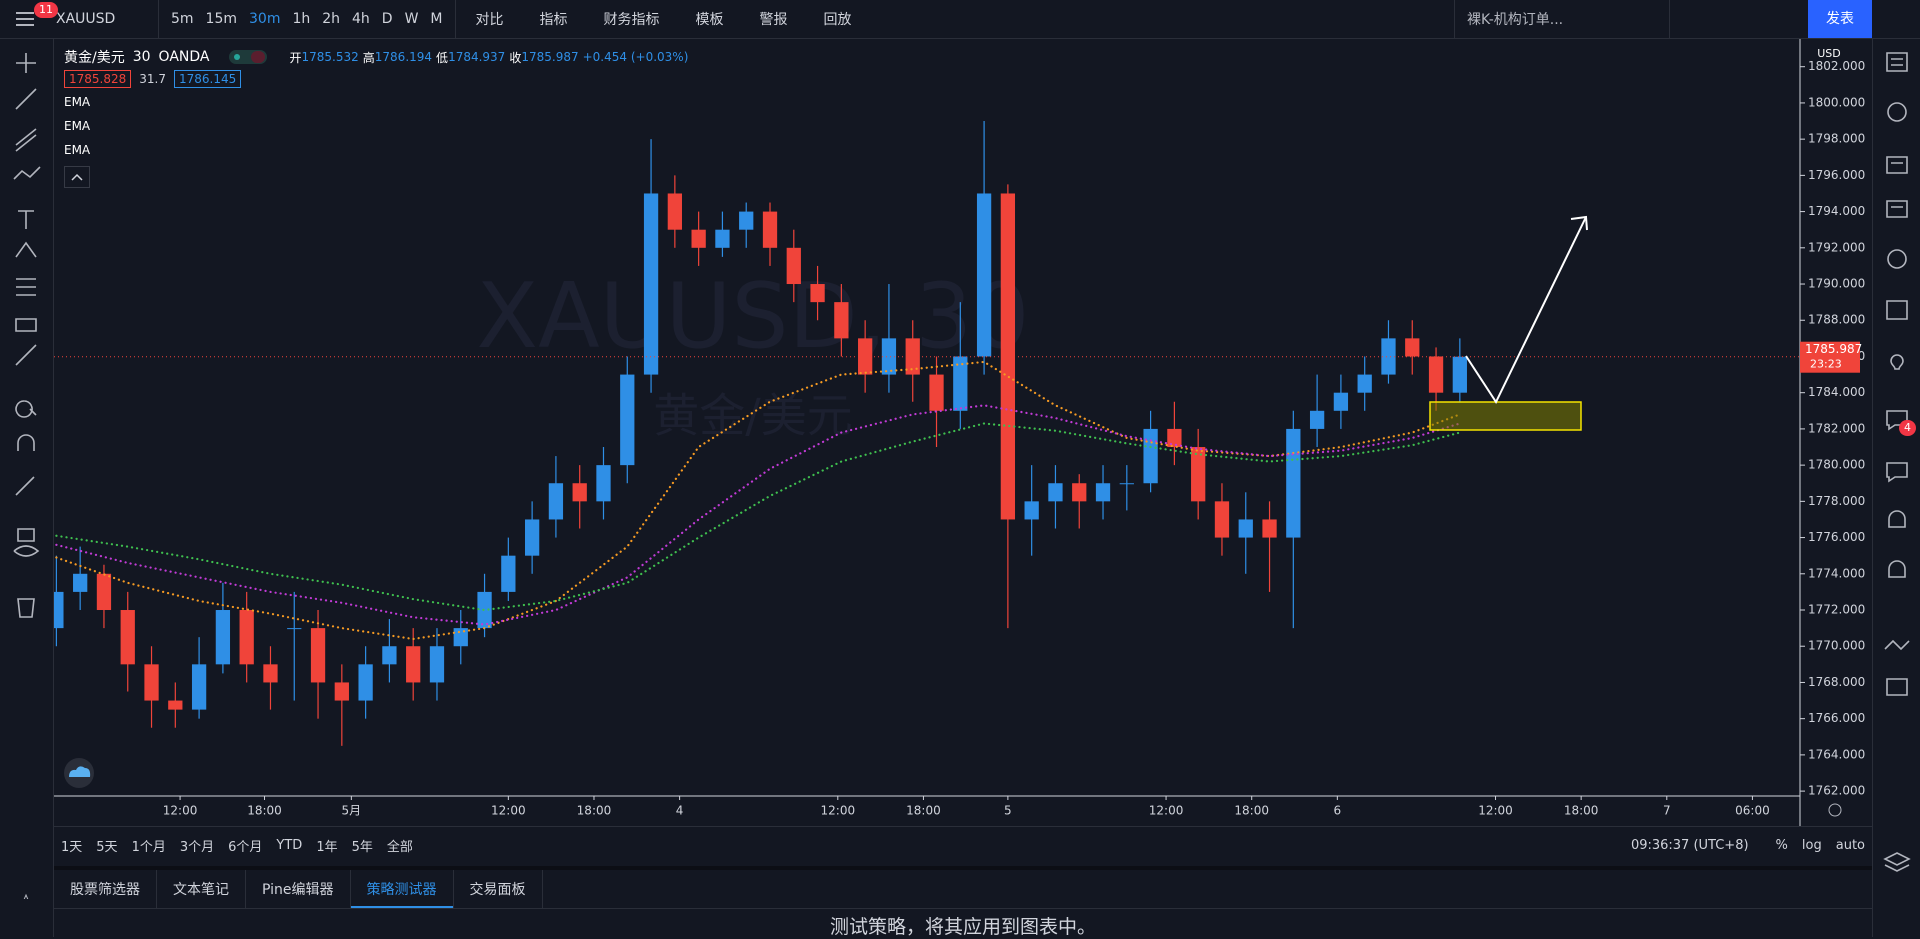 The image size is (1920, 939). What do you see at coordinates (245, 847) in the screenshot?
I see `range-button: 6个月` at bounding box center [245, 847].